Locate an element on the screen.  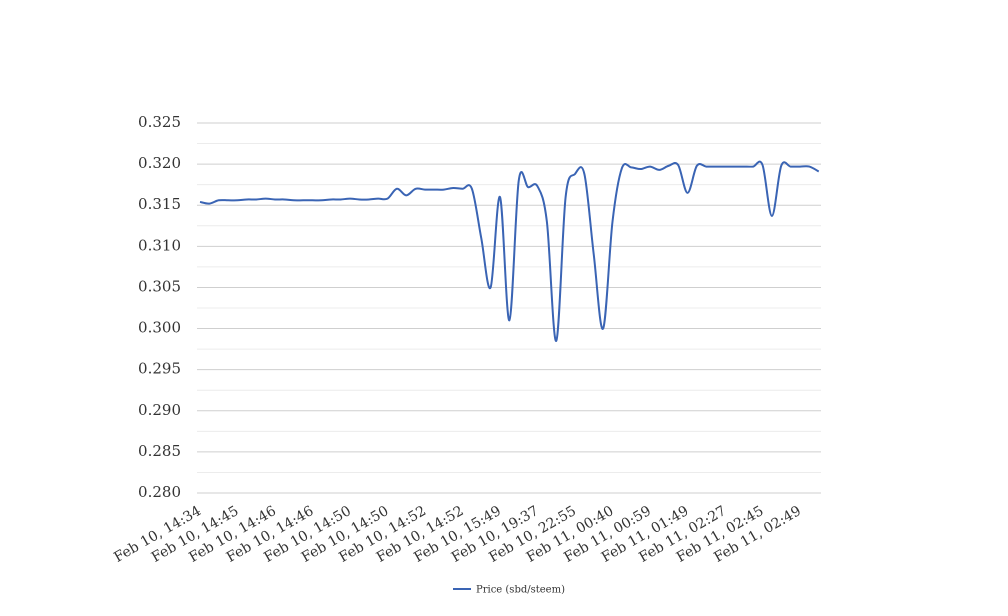
y-tick-label: 0.280 is located at coordinates (159, 492).